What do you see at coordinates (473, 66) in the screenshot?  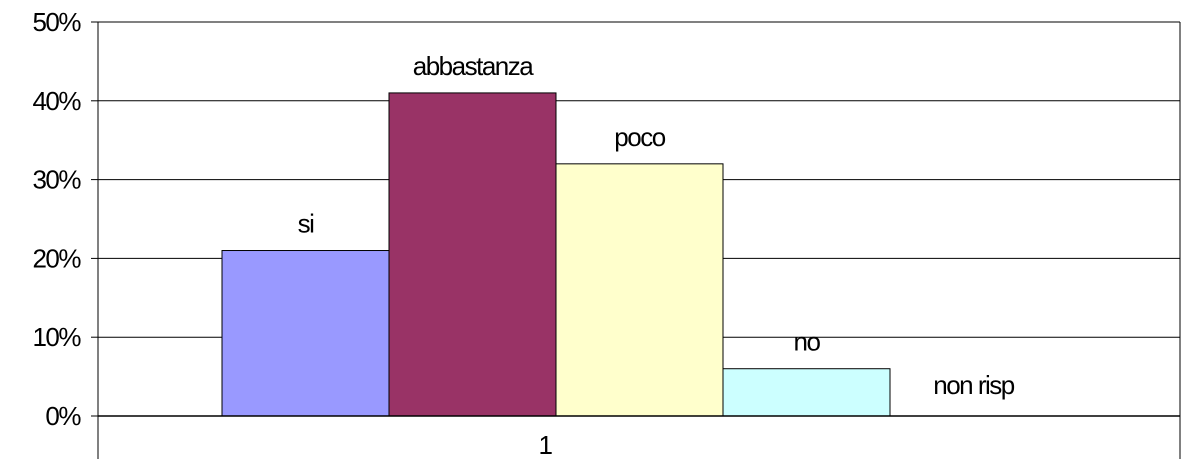 I see `data-label: abbastanza` at bounding box center [473, 66].